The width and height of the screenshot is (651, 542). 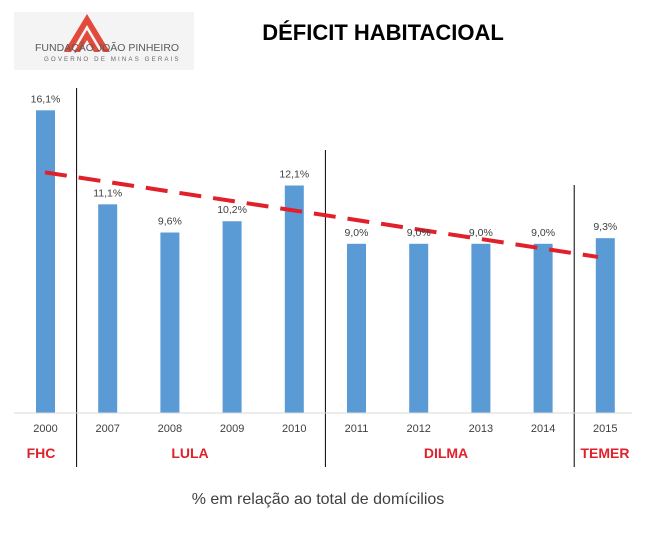 What do you see at coordinates (481, 429) in the screenshot?
I see `x-tick-2013: 2013` at bounding box center [481, 429].